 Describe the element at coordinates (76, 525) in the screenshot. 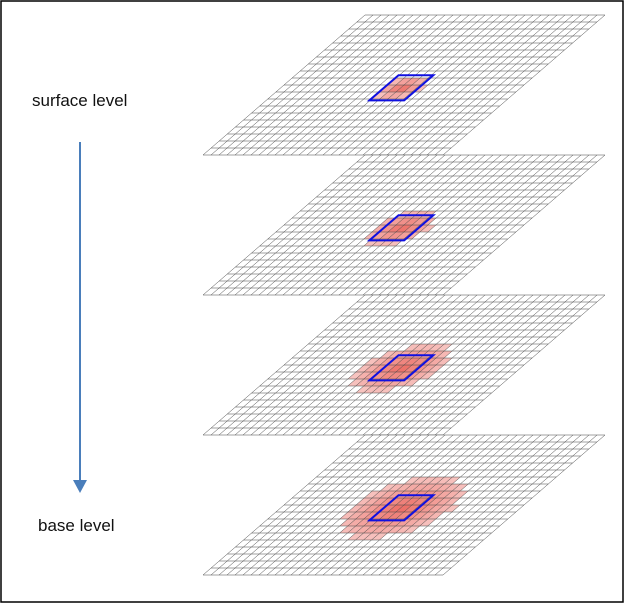

I see `bottom-label: base level` at that location.